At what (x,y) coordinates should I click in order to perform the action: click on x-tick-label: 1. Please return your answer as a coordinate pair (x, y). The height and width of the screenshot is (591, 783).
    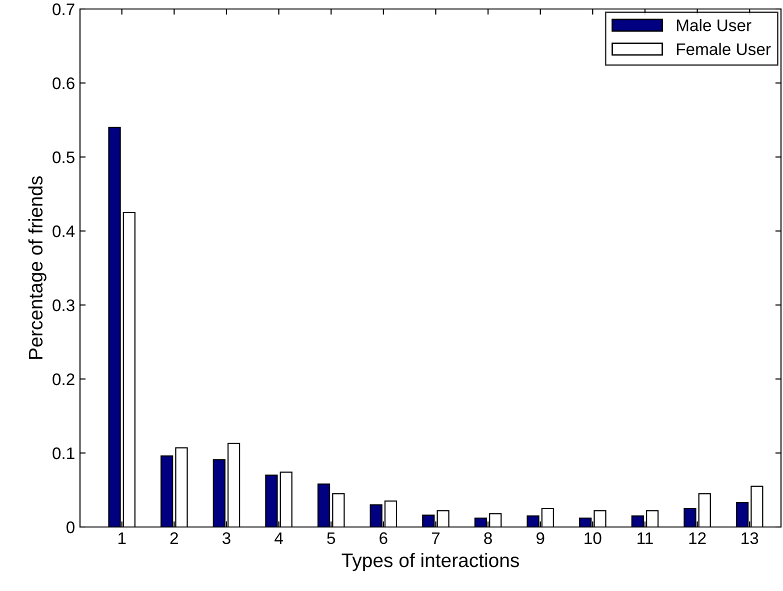
    Looking at the image, I should click on (122, 538).